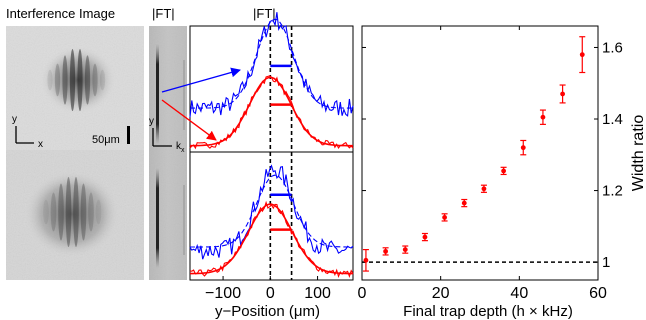 This screenshot has height=320, width=646. I want to click on scatter-xtick-label: 60, so click(598, 293).